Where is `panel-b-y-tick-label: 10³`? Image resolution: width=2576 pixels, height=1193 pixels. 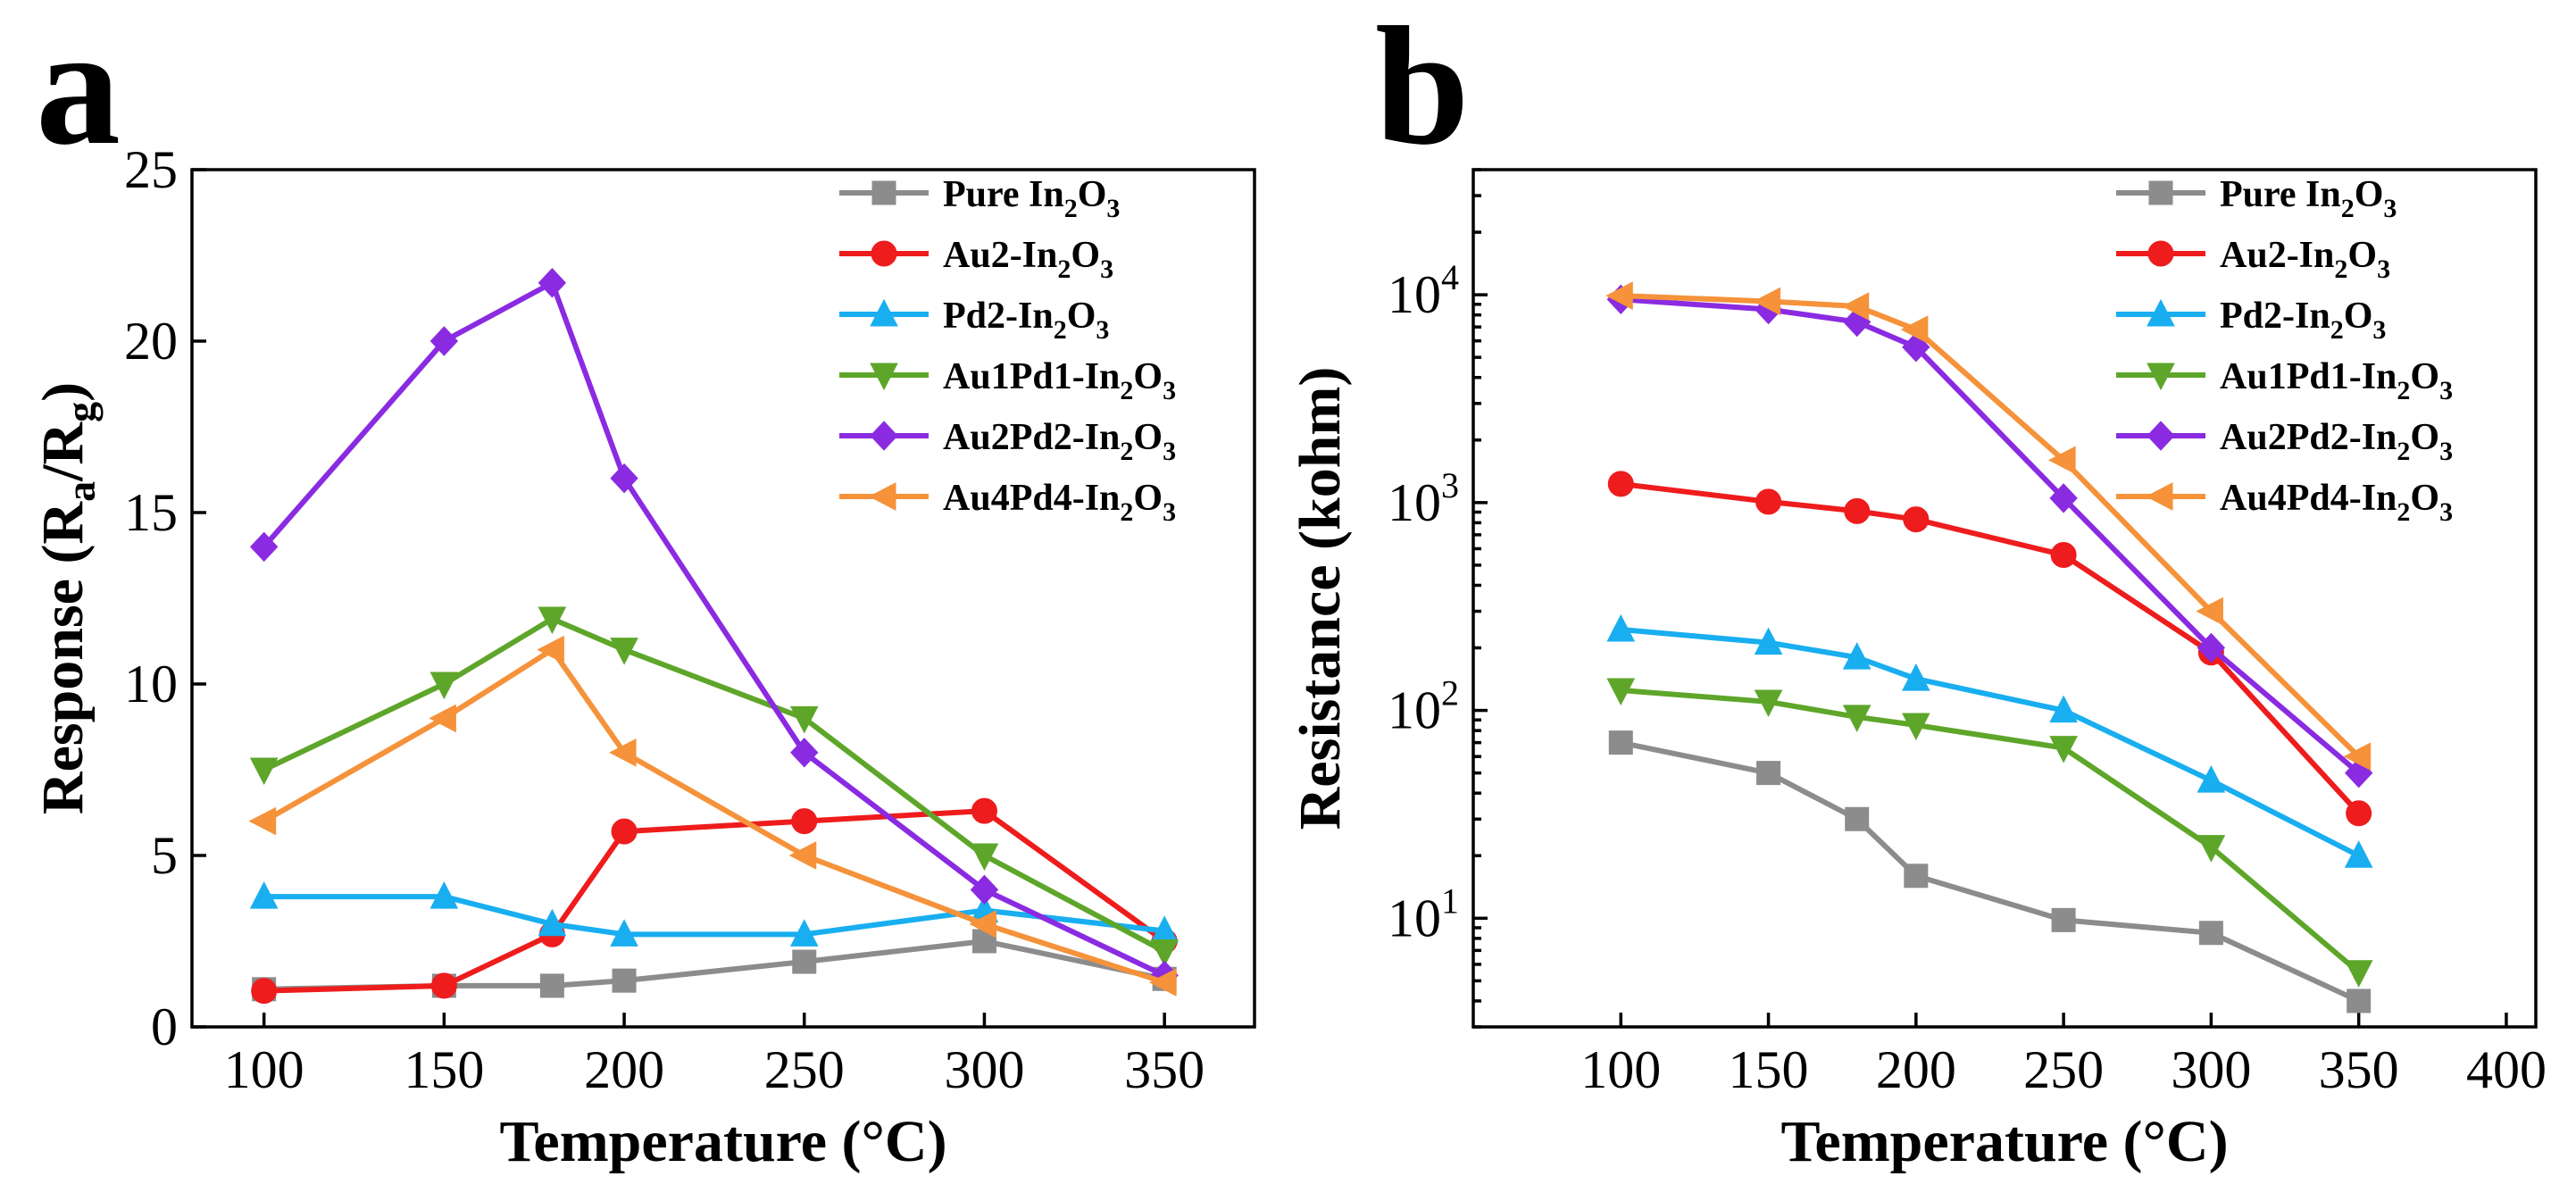 panel-b-y-tick-label: 10³ is located at coordinates (1423, 499).